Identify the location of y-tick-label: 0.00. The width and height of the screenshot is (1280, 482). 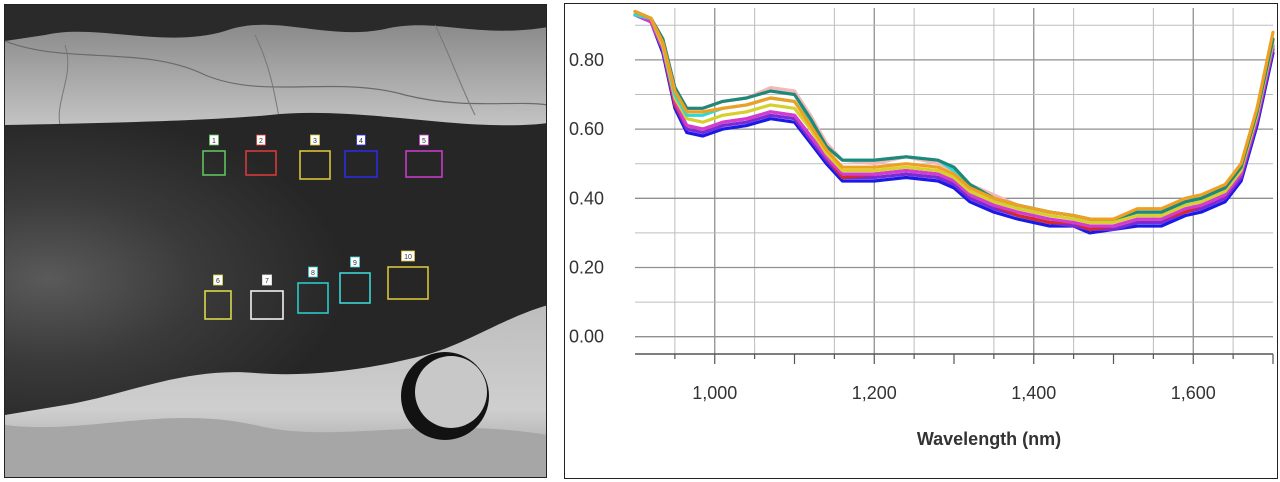
(586, 337).